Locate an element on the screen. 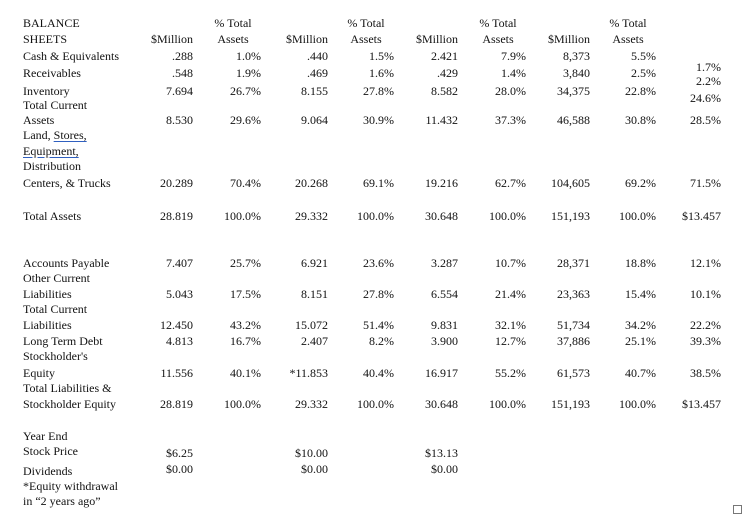 This screenshot has width=753, height=525. cell-cash-p3: 7.9% is located at coordinates (513, 56).